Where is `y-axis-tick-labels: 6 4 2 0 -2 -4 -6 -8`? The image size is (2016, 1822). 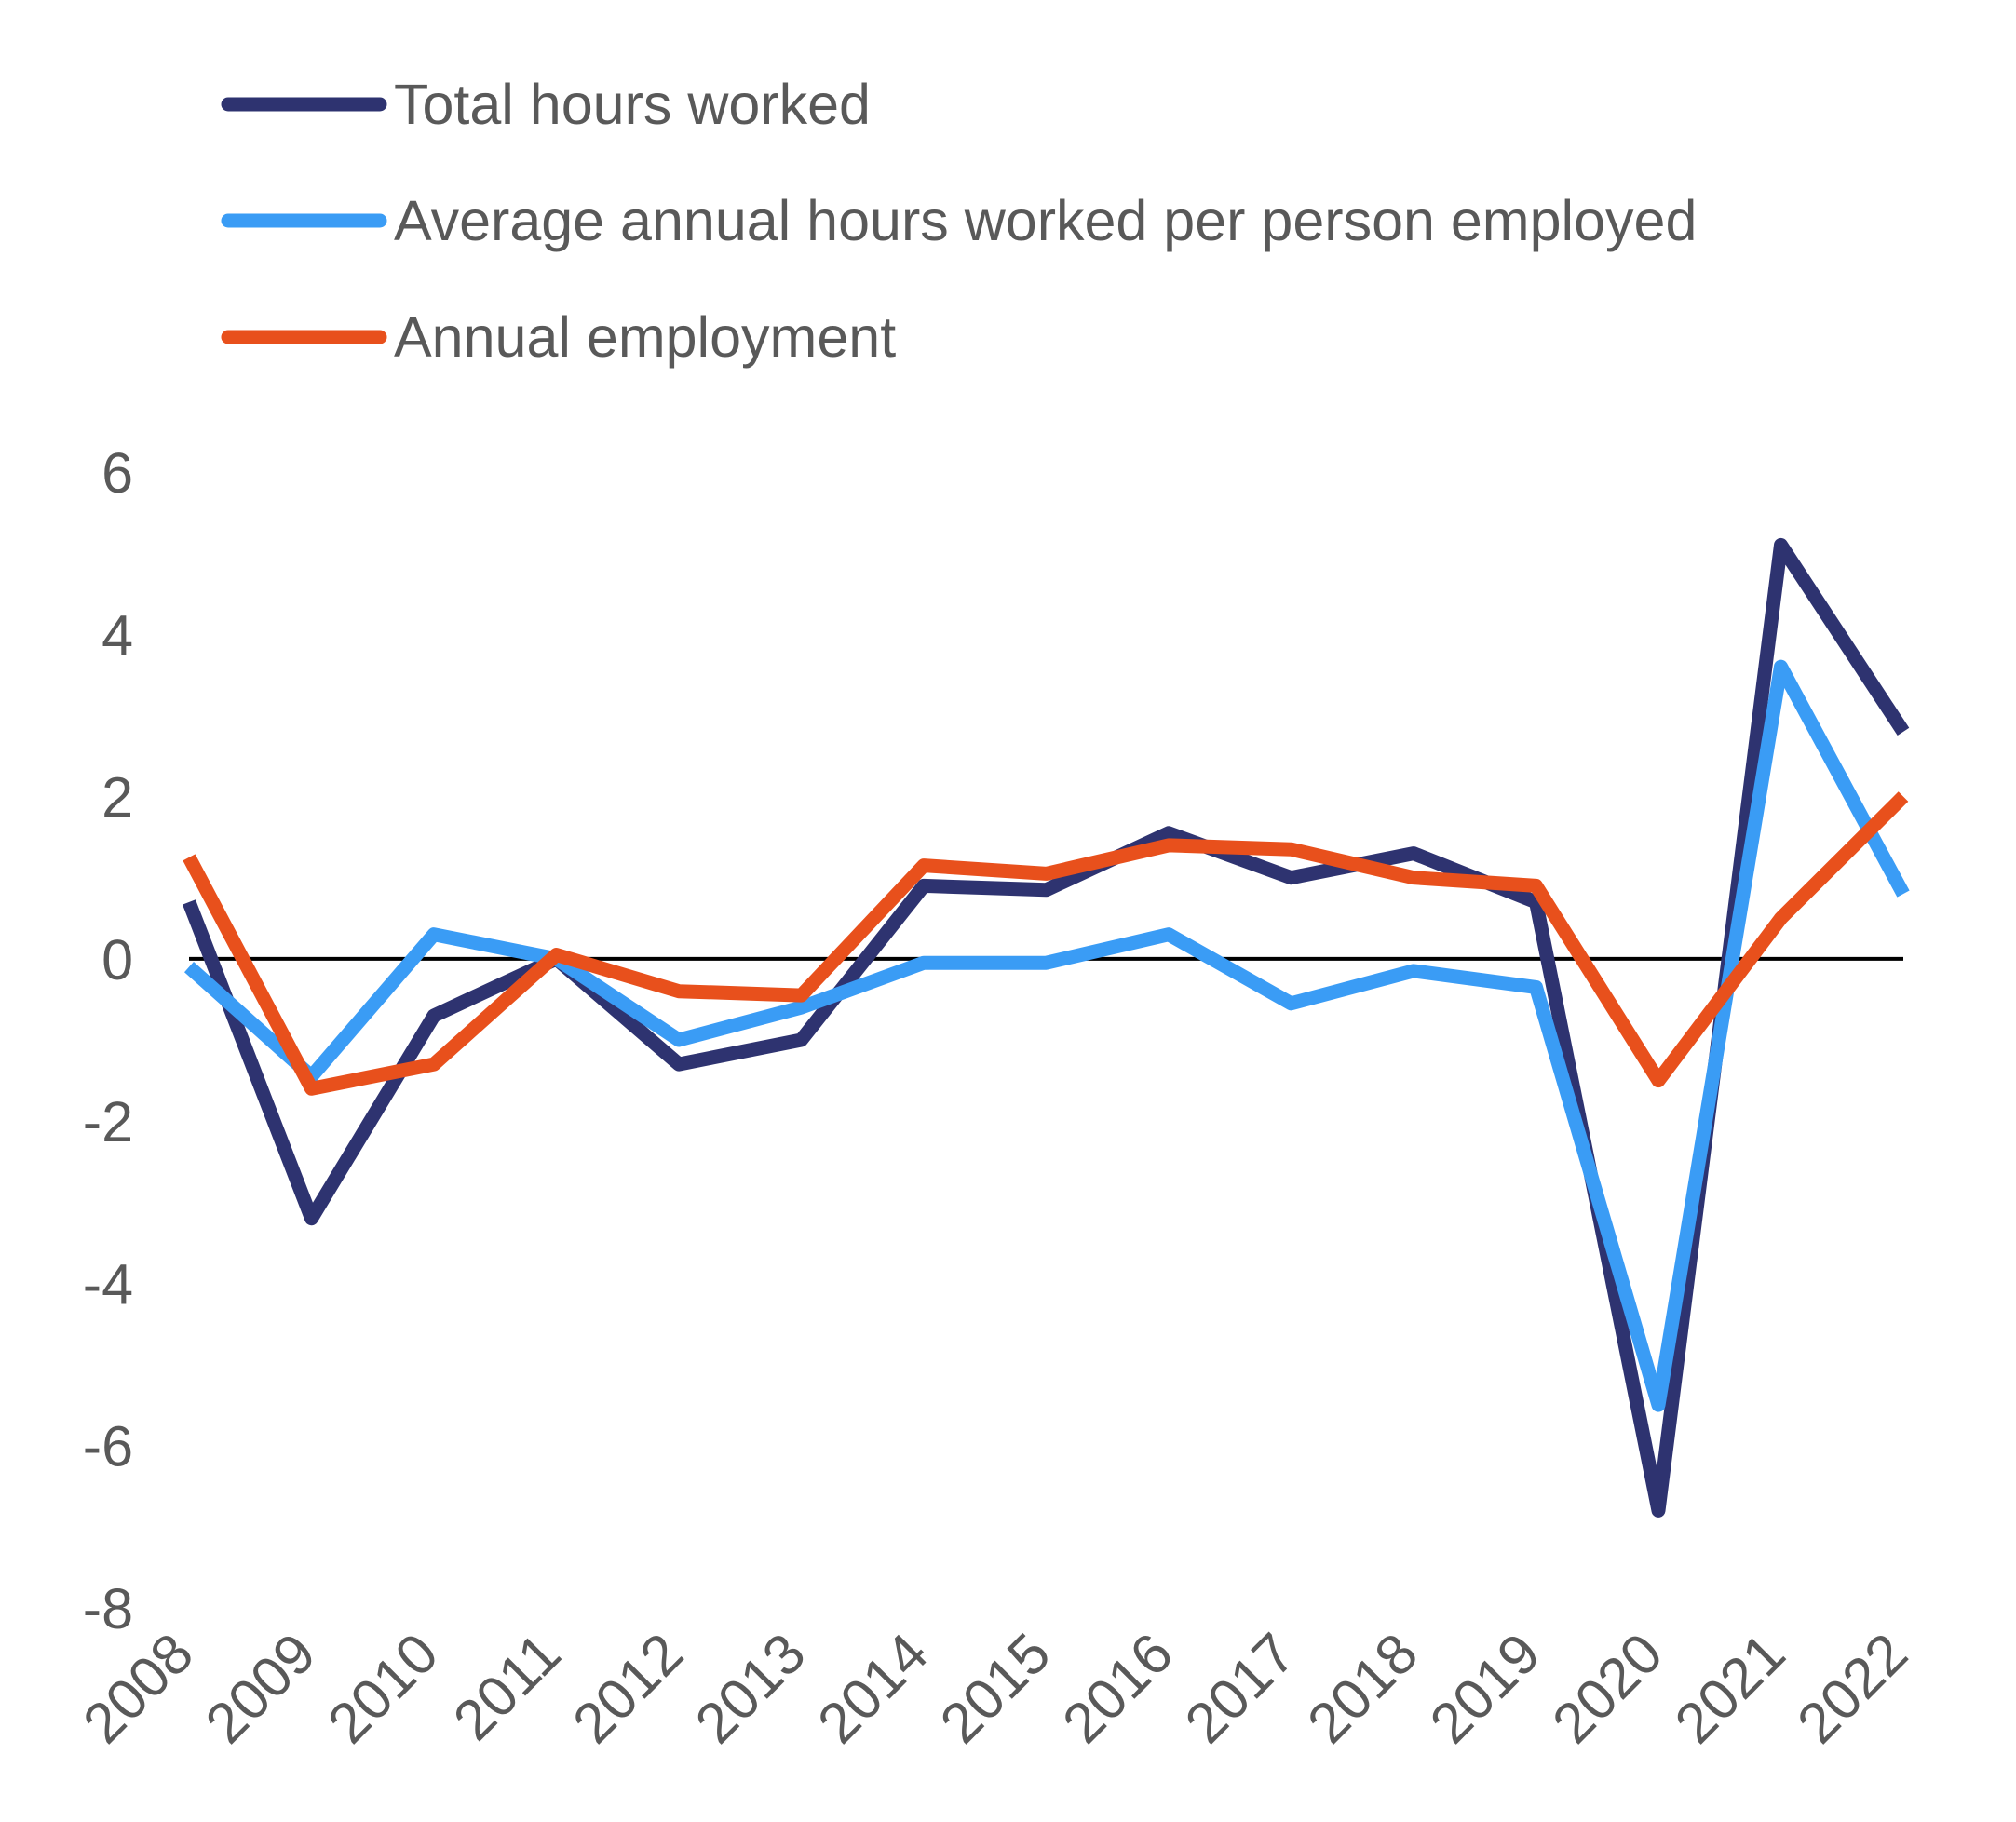
y-axis-tick-labels: 6 4 2 0 -2 -4 -6 -8 is located at coordinates (108, 1040).